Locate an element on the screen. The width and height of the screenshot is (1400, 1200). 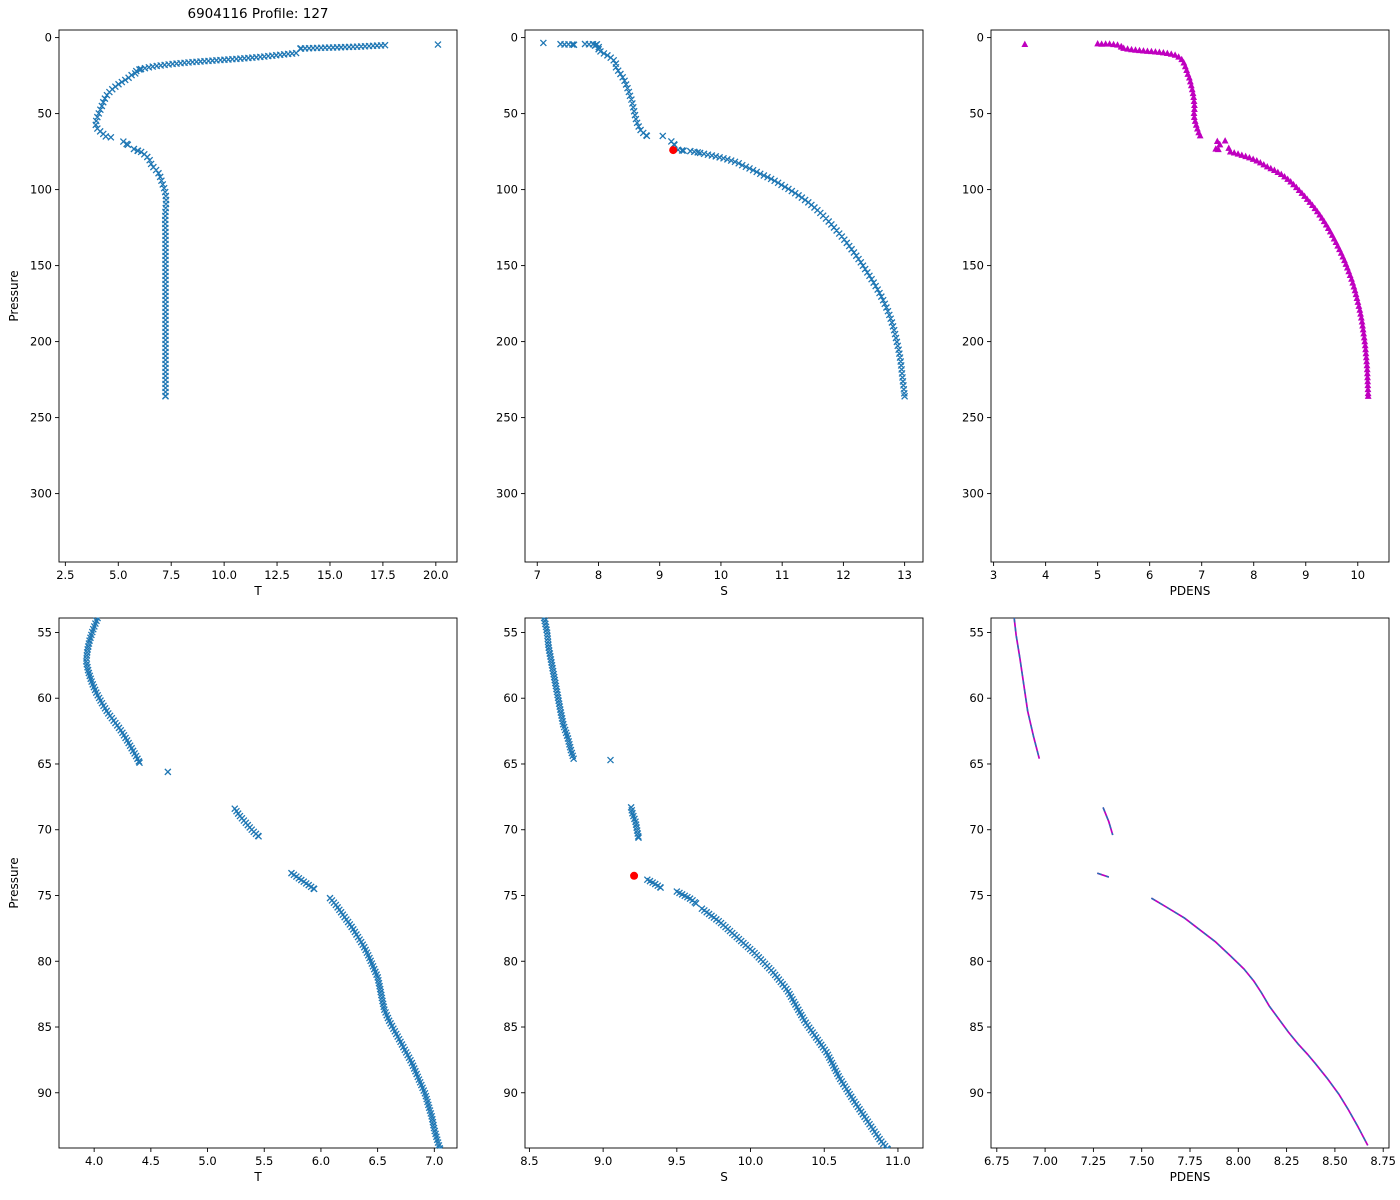
svg-text: 10.5 is located at coordinates (824, 1161).